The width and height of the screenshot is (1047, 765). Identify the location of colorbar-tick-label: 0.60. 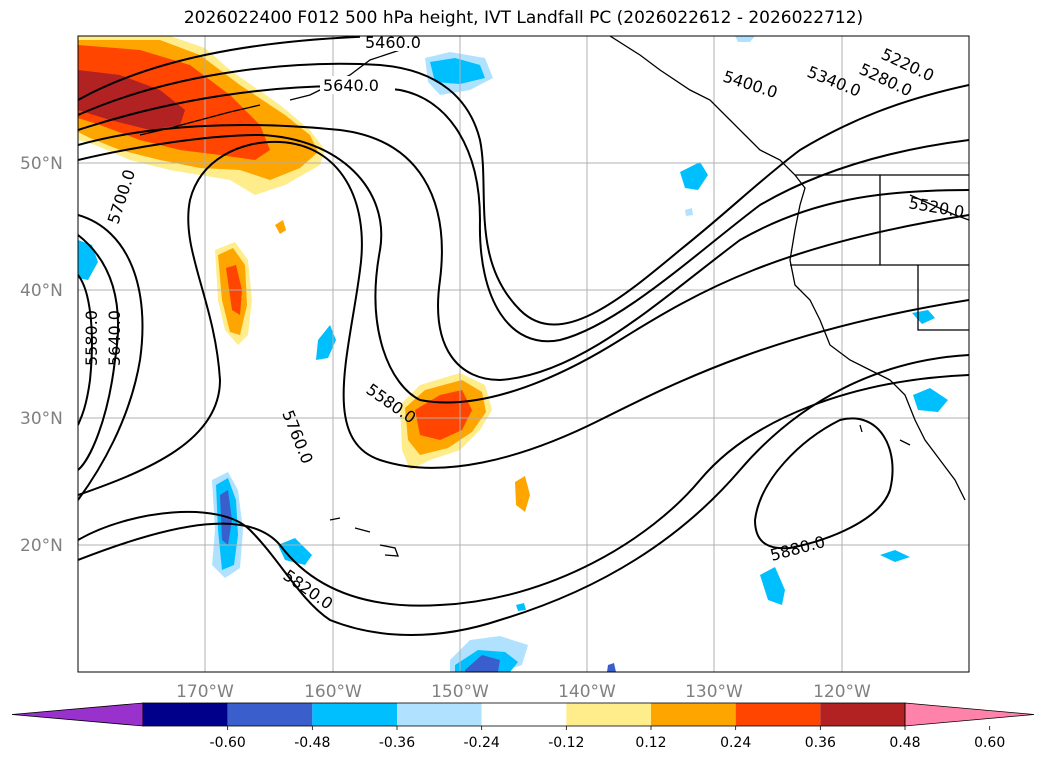
(989, 743).